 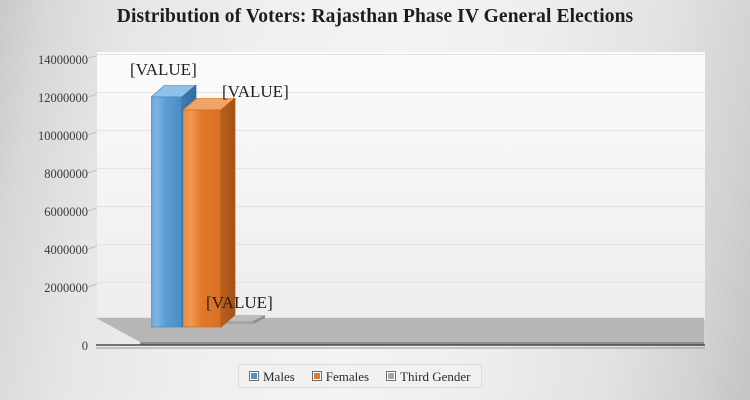 I want to click on legend-label-males: Males, so click(x=279, y=376).